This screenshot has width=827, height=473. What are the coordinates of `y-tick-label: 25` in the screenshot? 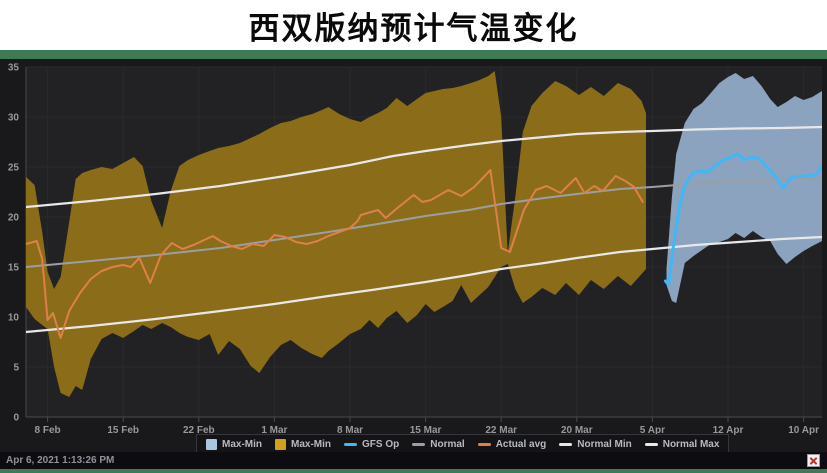 It's located at (14, 168).